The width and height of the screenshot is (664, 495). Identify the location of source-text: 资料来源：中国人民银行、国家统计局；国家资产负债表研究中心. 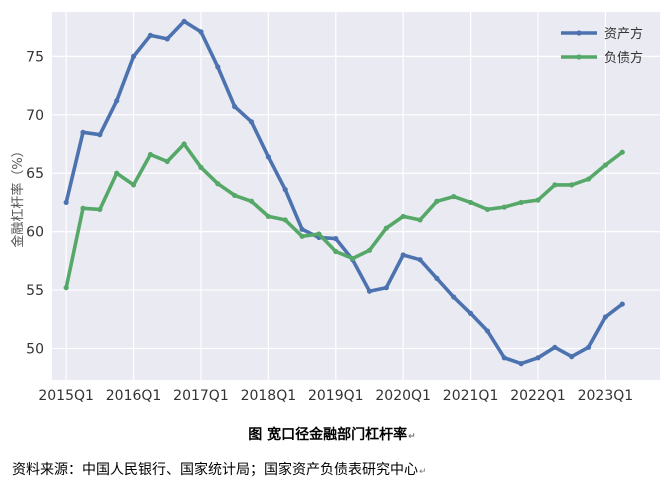
(215, 470).